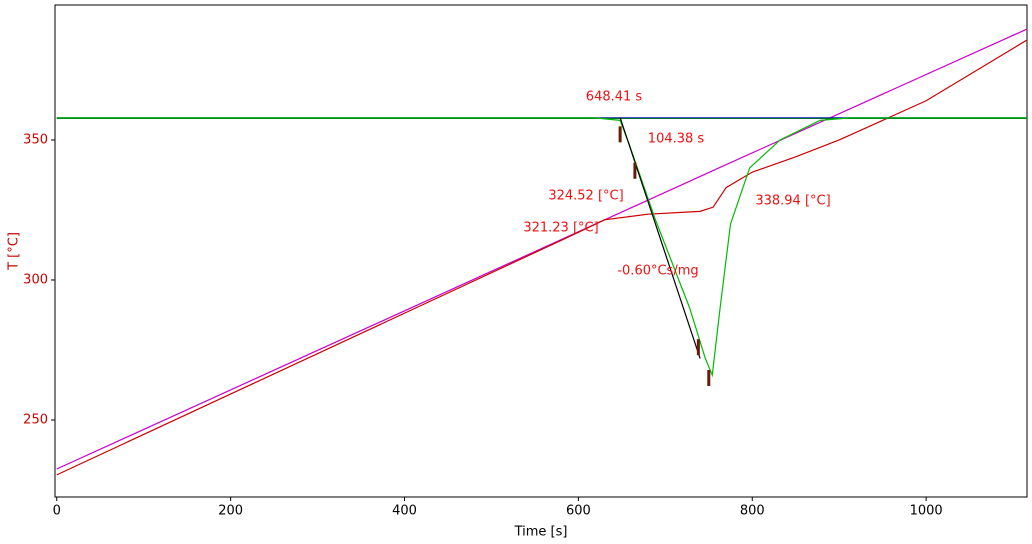 The height and width of the screenshot is (544, 1032). Describe the element at coordinates (404, 511) in the screenshot. I see `x-tick-label: 400` at that location.